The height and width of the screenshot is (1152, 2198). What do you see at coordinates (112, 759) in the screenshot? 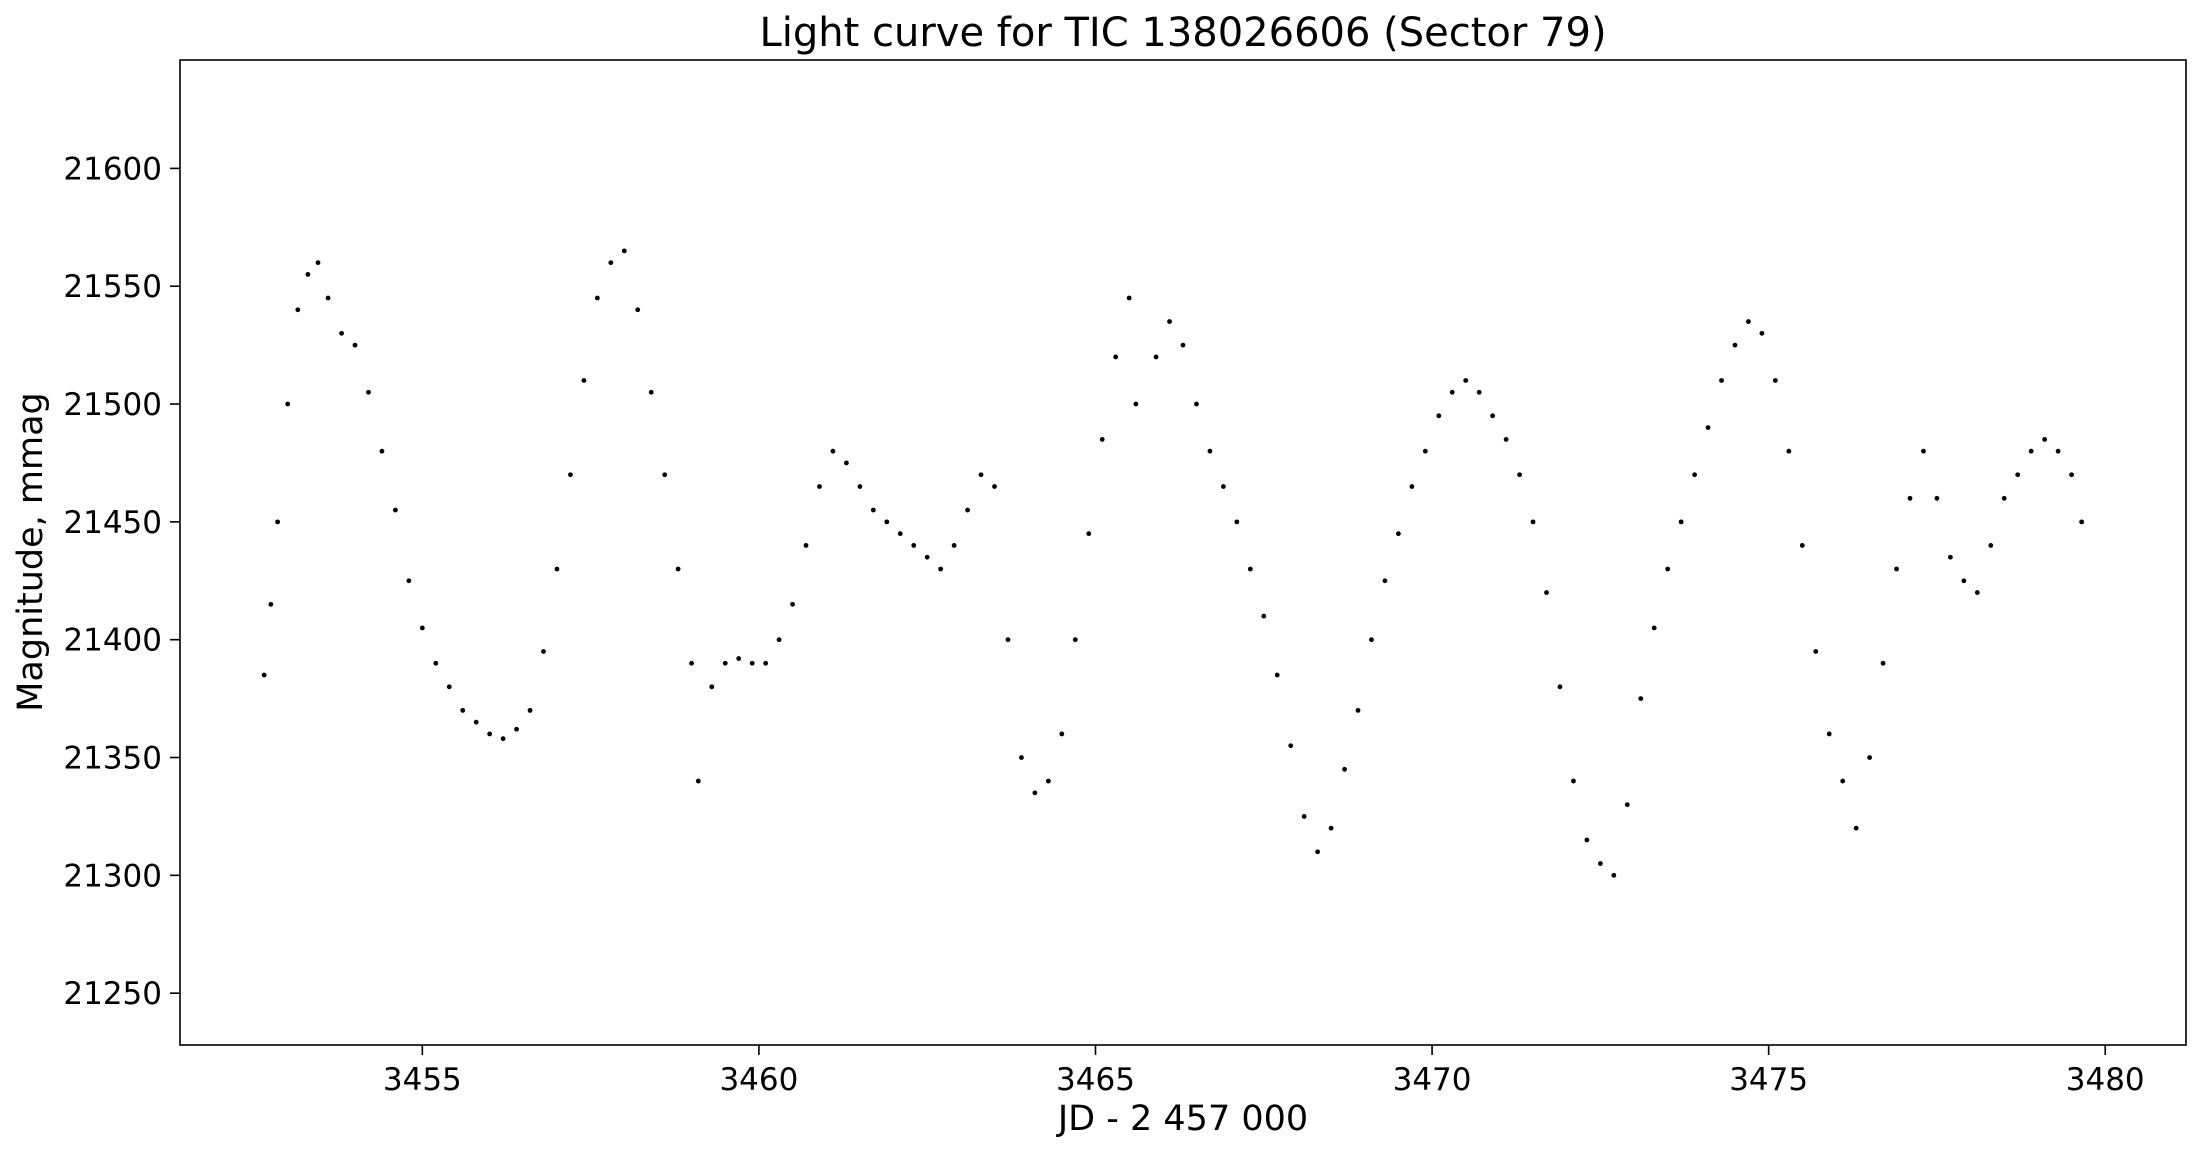
I see `y-tick-label: 21350` at bounding box center [112, 759].